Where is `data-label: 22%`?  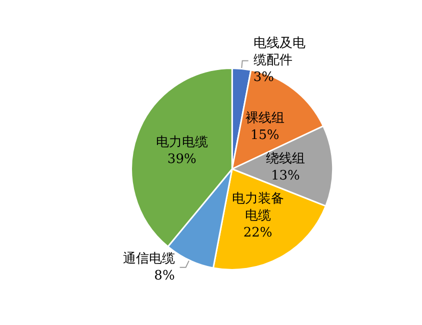 data-label: 22% is located at coordinates (257, 232).